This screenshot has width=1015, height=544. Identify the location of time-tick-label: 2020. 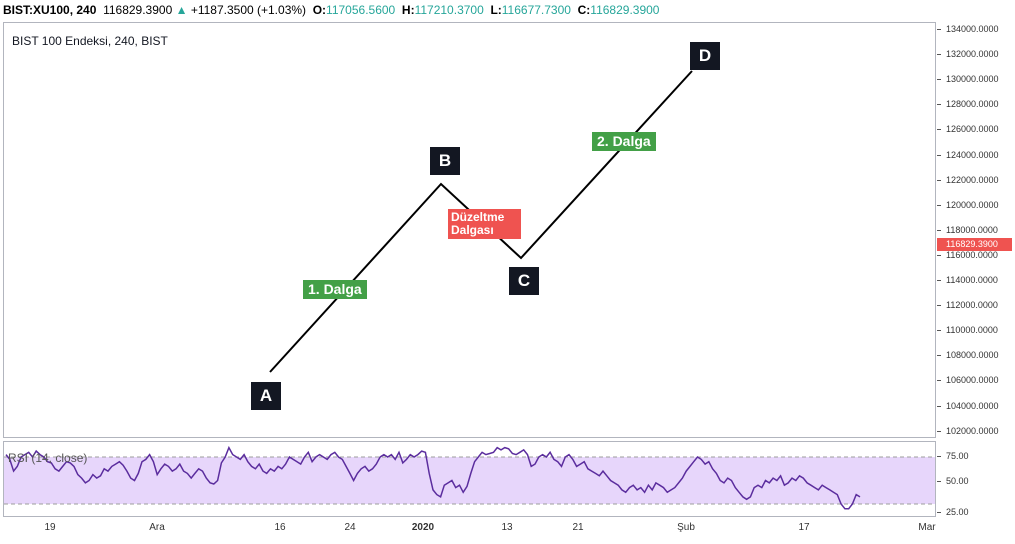
(423, 527).